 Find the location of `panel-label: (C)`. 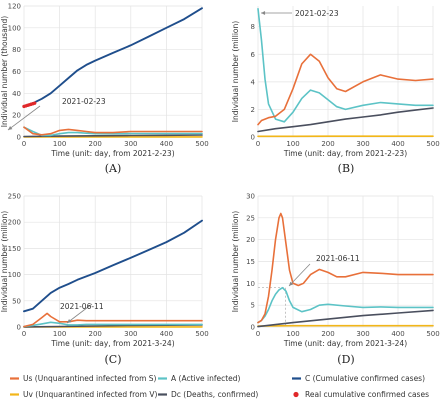

panel-label: (C) is located at coordinates (113, 359).